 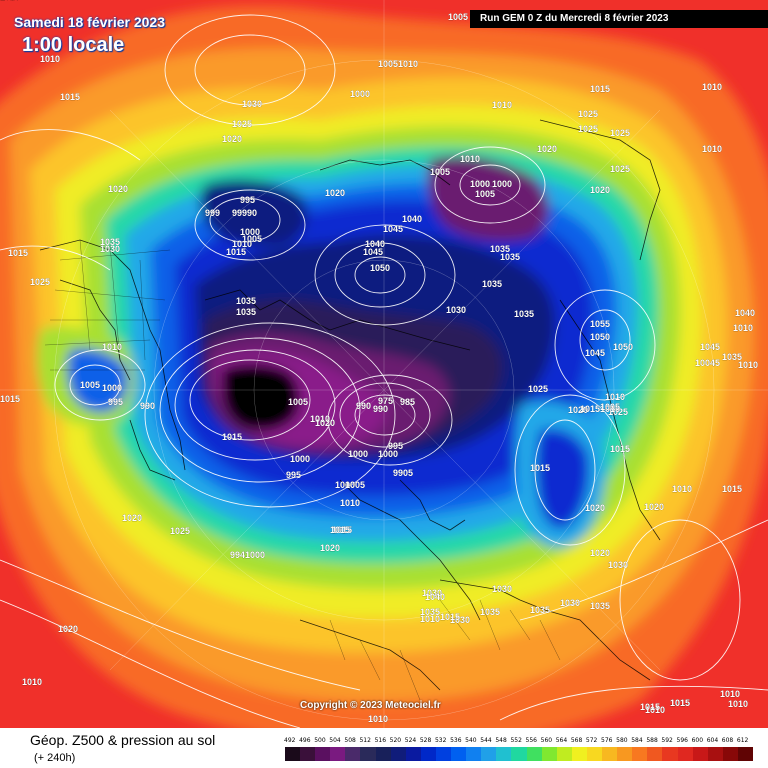 What do you see at coordinates (247, 555) in the screenshot?
I see `pressure-label: 9941000` at bounding box center [247, 555].